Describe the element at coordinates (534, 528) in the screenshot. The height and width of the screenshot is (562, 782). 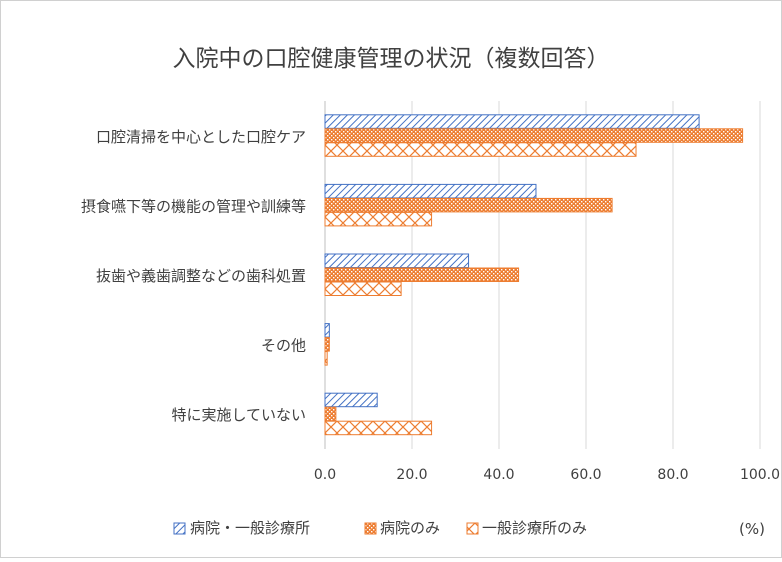
I see `legend-label-3: 一般診療所のみ` at that location.